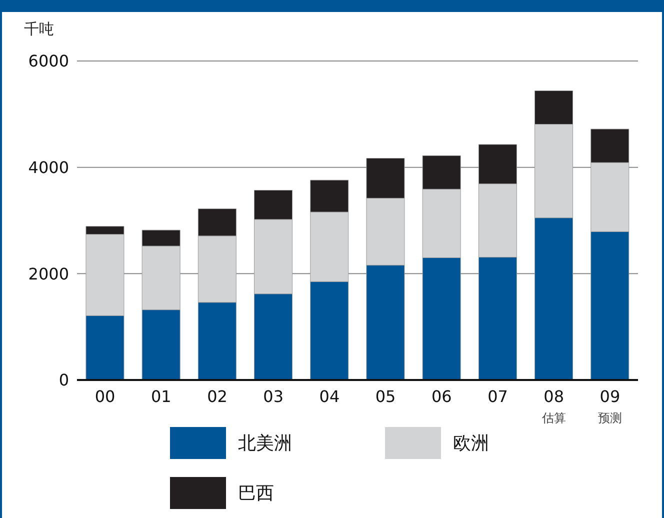 The image size is (664, 518). What do you see at coordinates (441, 396) in the screenshot?
I see `x-tick-label: 06` at bounding box center [441, 396].